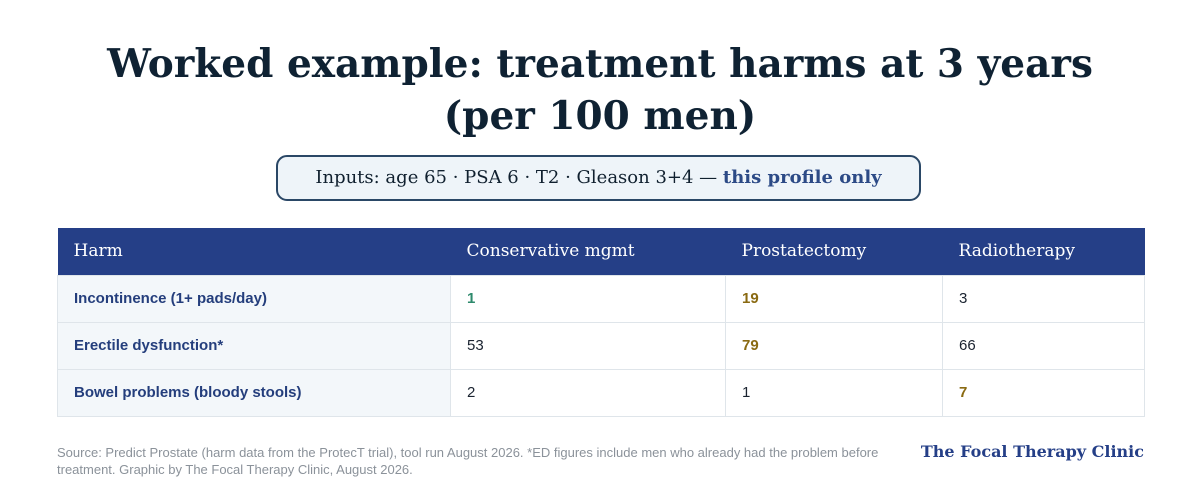 This screenshot has width=1200, height=500. Describe the element at coordinates (254, 345) in the screenshot. I see `harm-label: Erectile dysfunction*` at that location.